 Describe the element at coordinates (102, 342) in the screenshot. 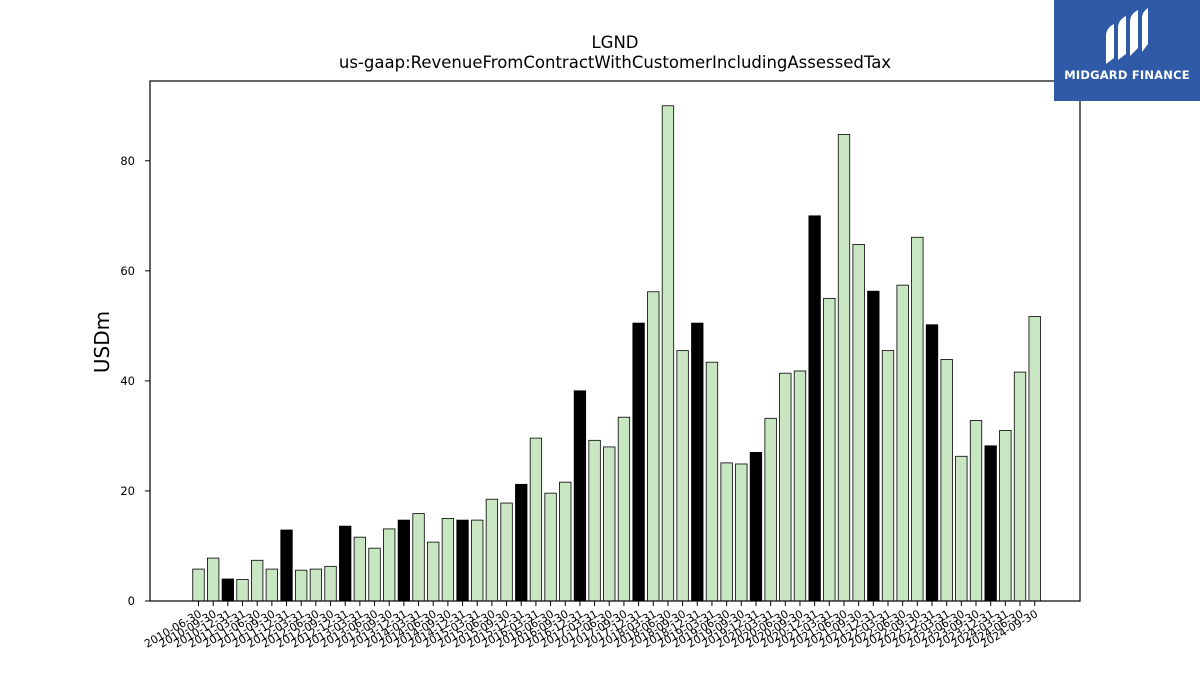

I see `y-axis-label: USDm` at that location.